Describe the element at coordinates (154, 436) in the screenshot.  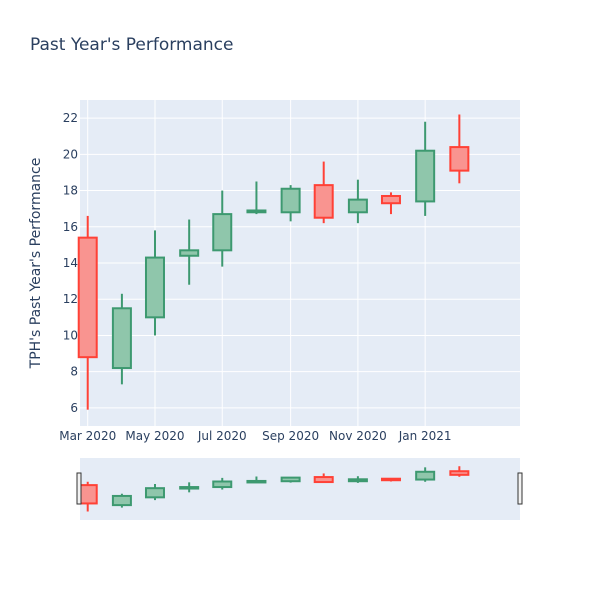
I see `x-tick-label: May 2020` at that location.